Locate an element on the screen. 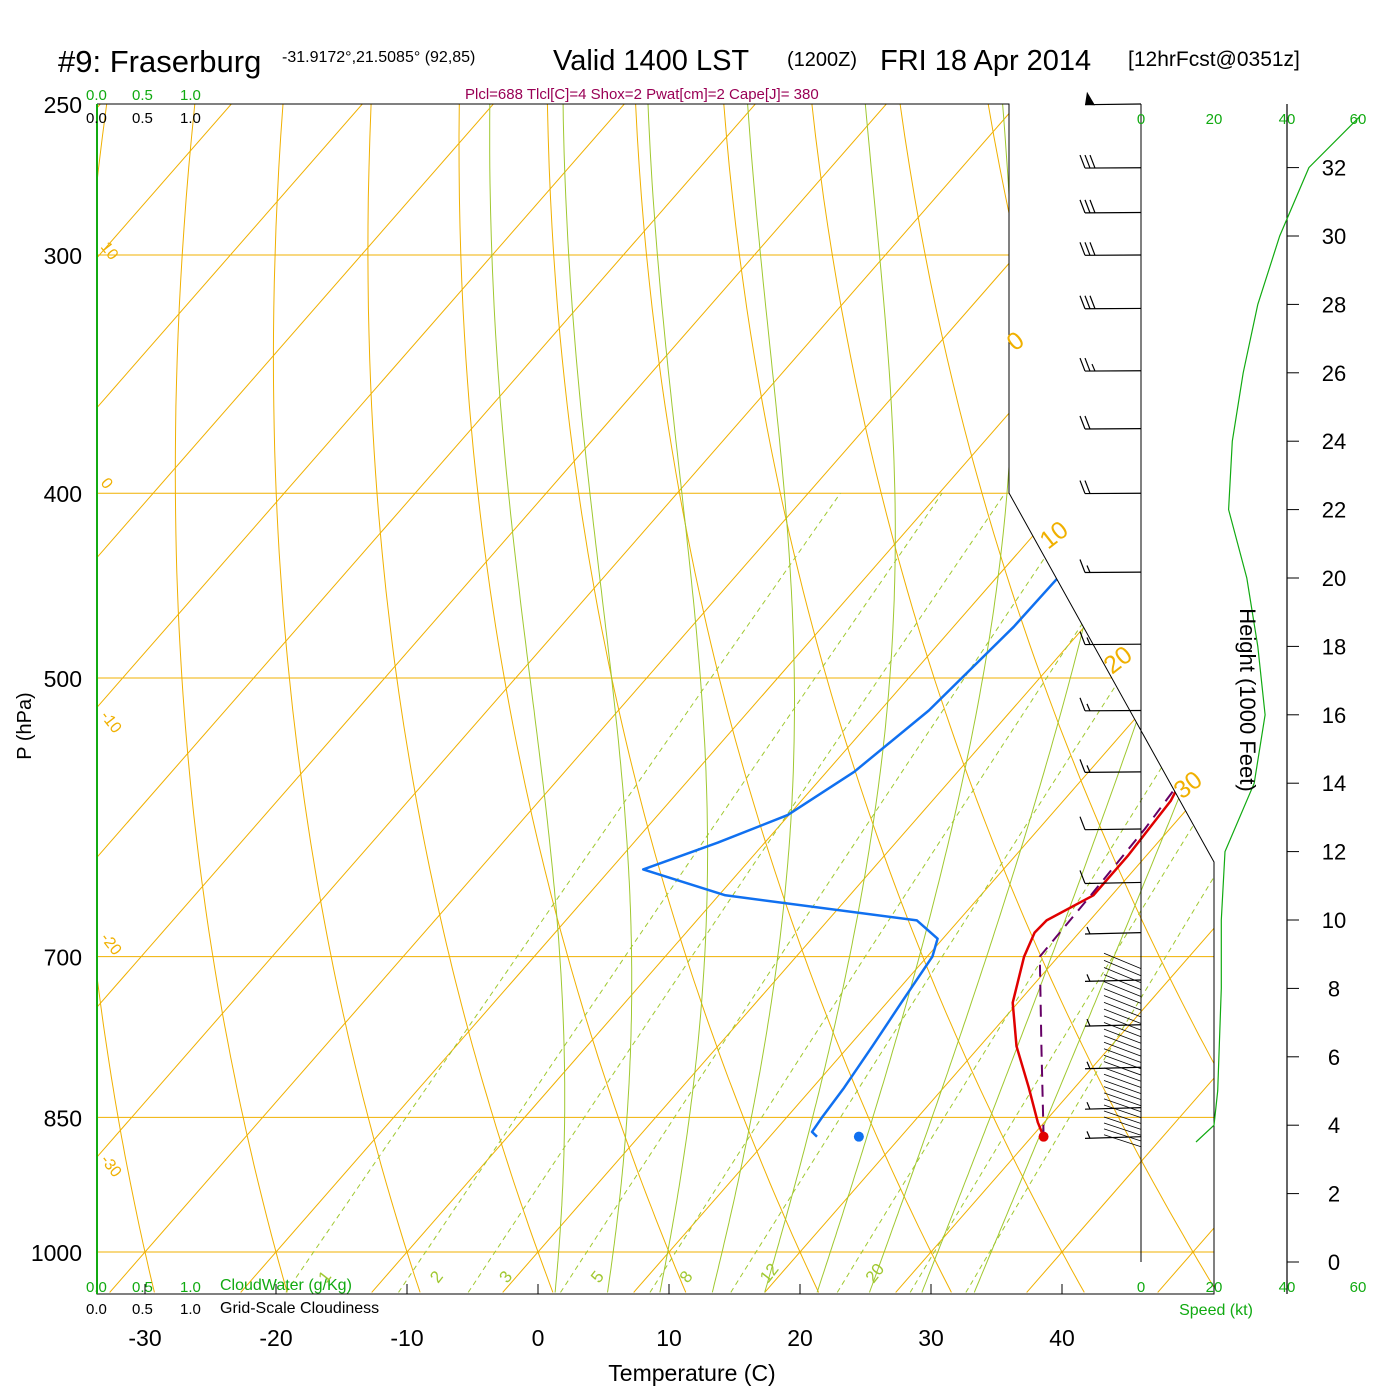  cloud-top-black-0: 0.0 is located at coordinates (96, 118).